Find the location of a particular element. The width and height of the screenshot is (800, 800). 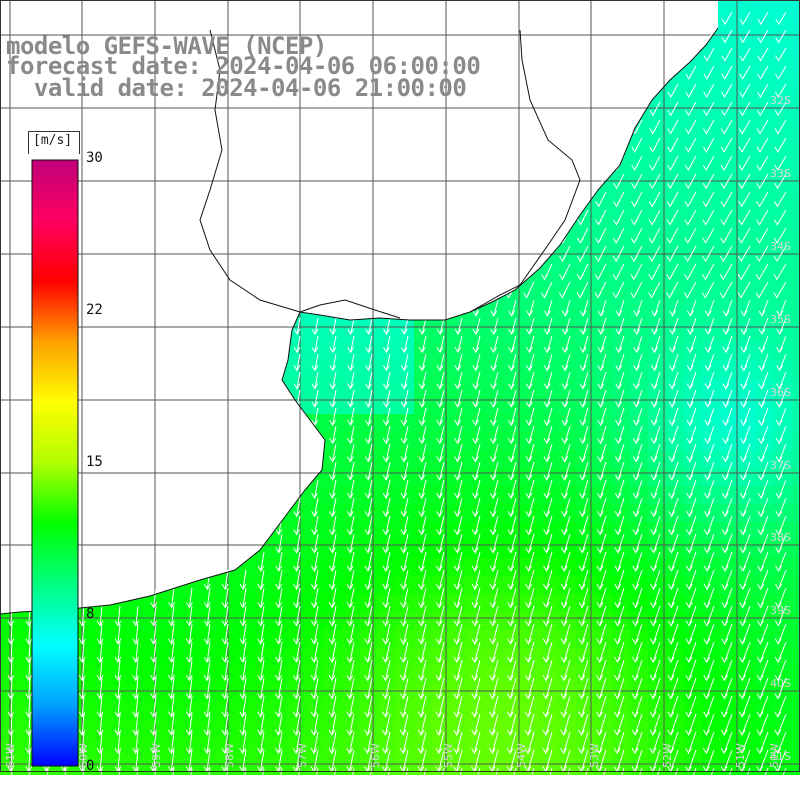

colorbar-gradient is located at coordinates (55, 463).